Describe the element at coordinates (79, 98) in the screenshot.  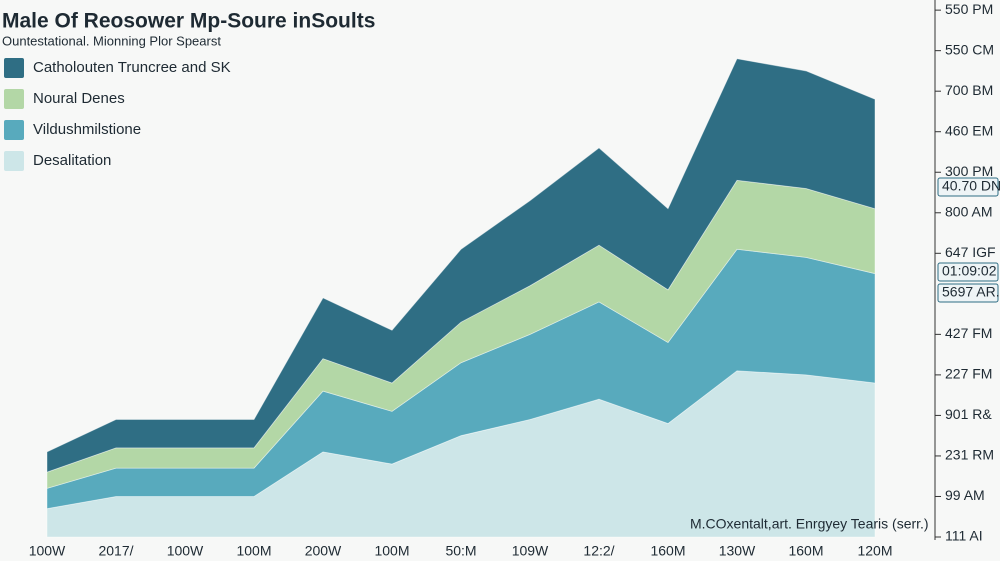
I see `legend-label: Noural Denes` at that location.